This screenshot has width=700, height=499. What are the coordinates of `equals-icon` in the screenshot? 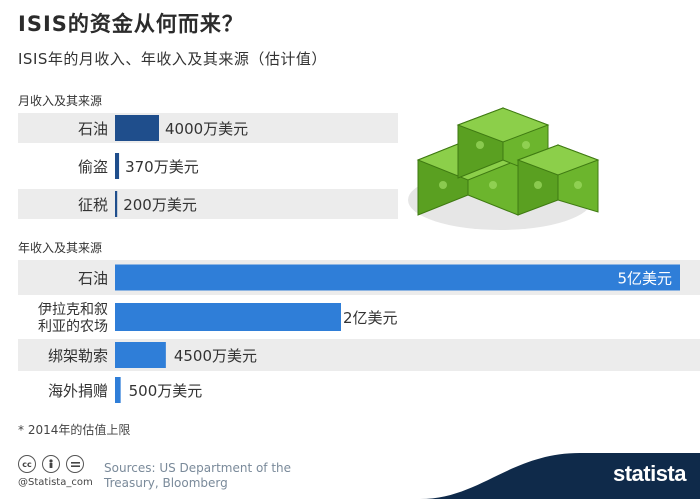 It's located at (75, 464).